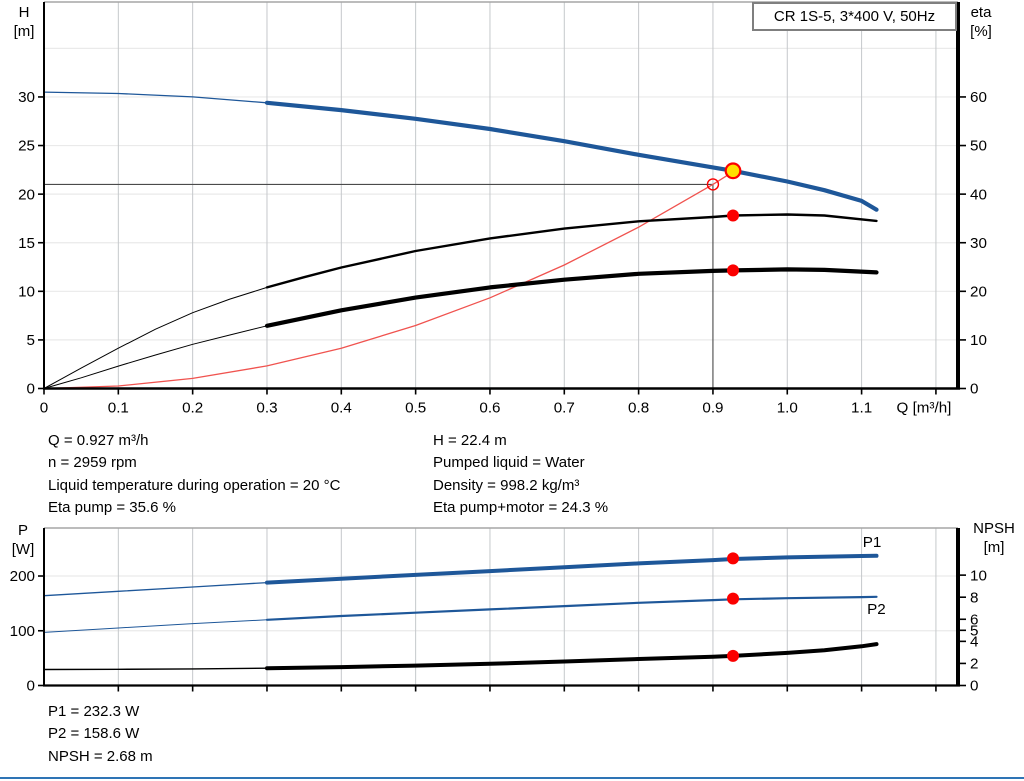  I want to click on p2-curve, so click(460, 614).